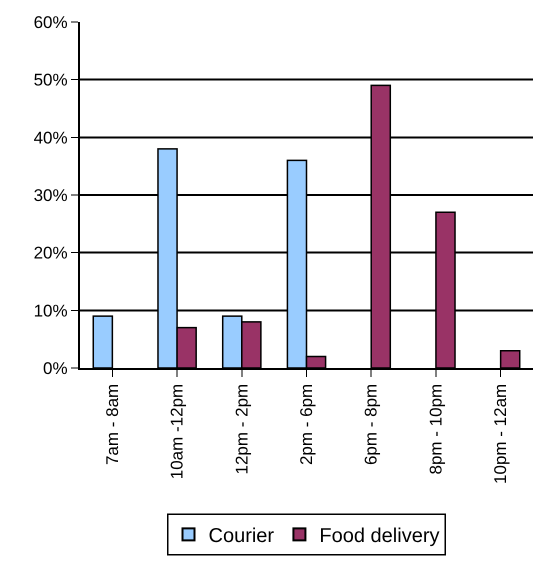 The width and height of the screenshot is (539, 563). I want to click on x-tick-label: 8pm - 10pm, so click(436, 429).